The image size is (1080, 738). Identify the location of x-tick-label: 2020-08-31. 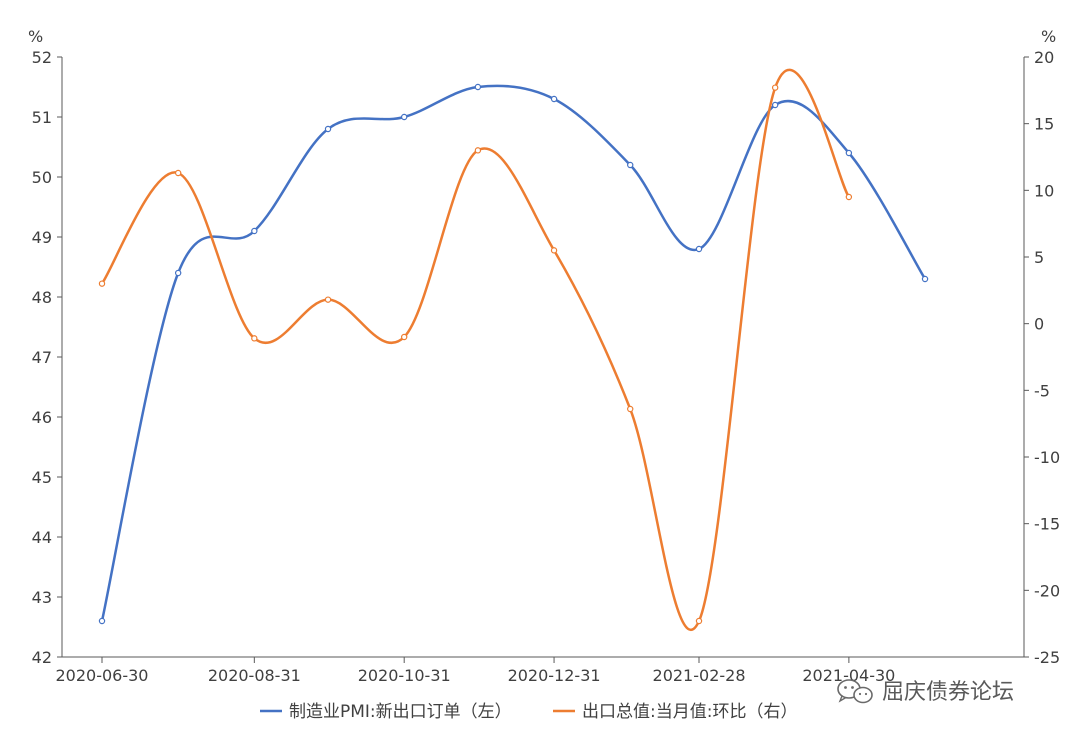
(254, 675).